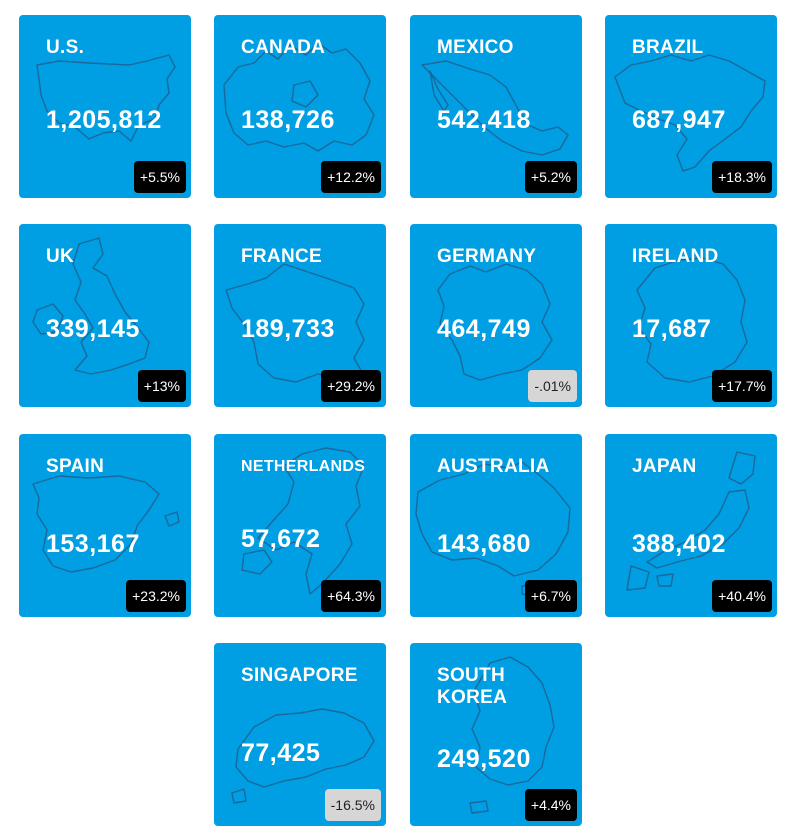  What do you see at coordinates (65, 47) in the screenshot?
I see `country-name: U.S.` at bounding box center [65, 47].